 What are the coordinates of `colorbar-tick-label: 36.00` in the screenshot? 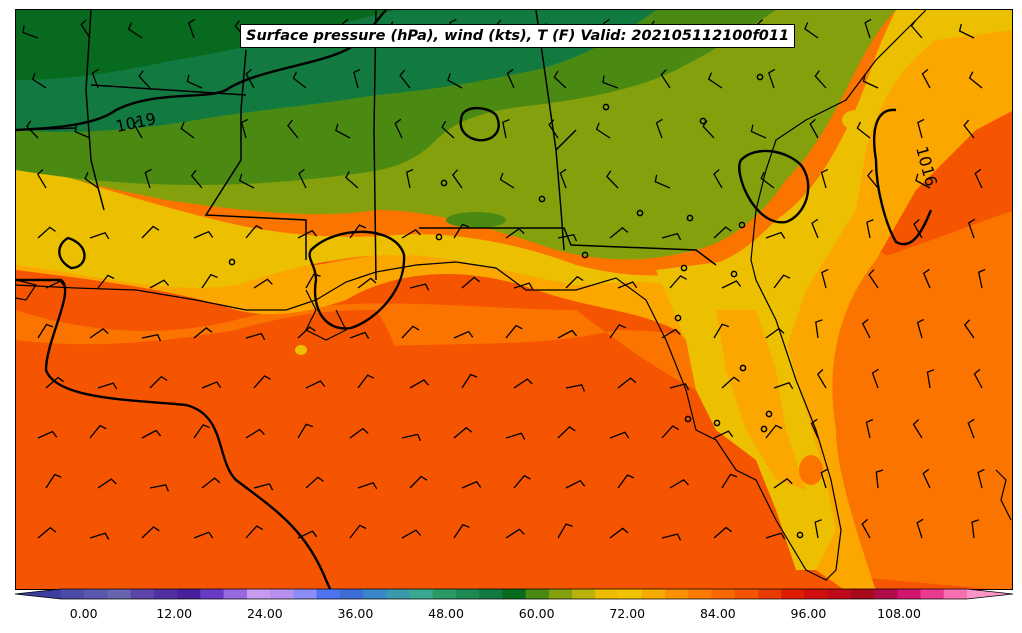 It's located at (355, 613).